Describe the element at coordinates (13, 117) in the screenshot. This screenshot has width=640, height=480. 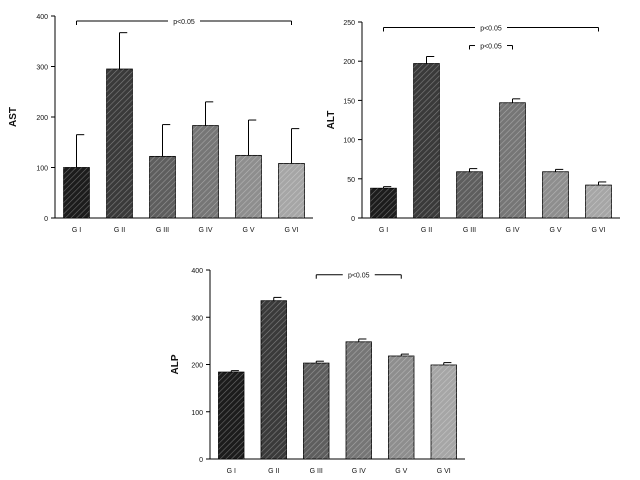
I see `y-axis-label: AST` at that location.